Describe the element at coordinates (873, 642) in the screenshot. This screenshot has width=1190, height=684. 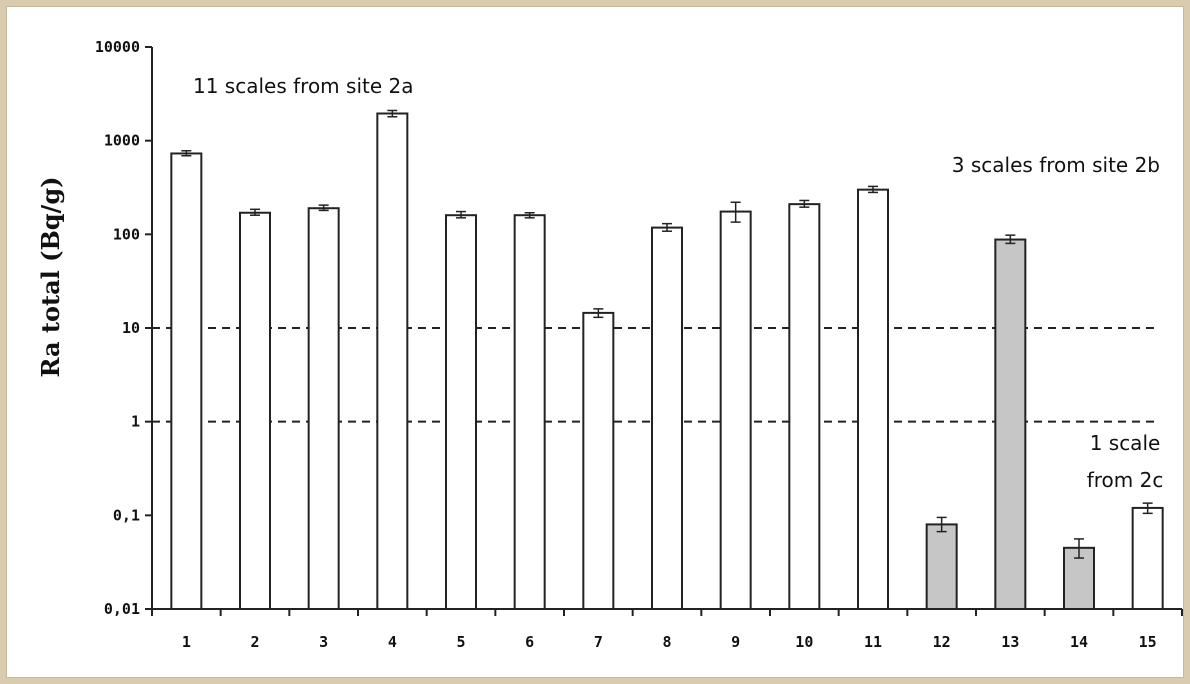
I see `x-tick-label: 11` at that location.